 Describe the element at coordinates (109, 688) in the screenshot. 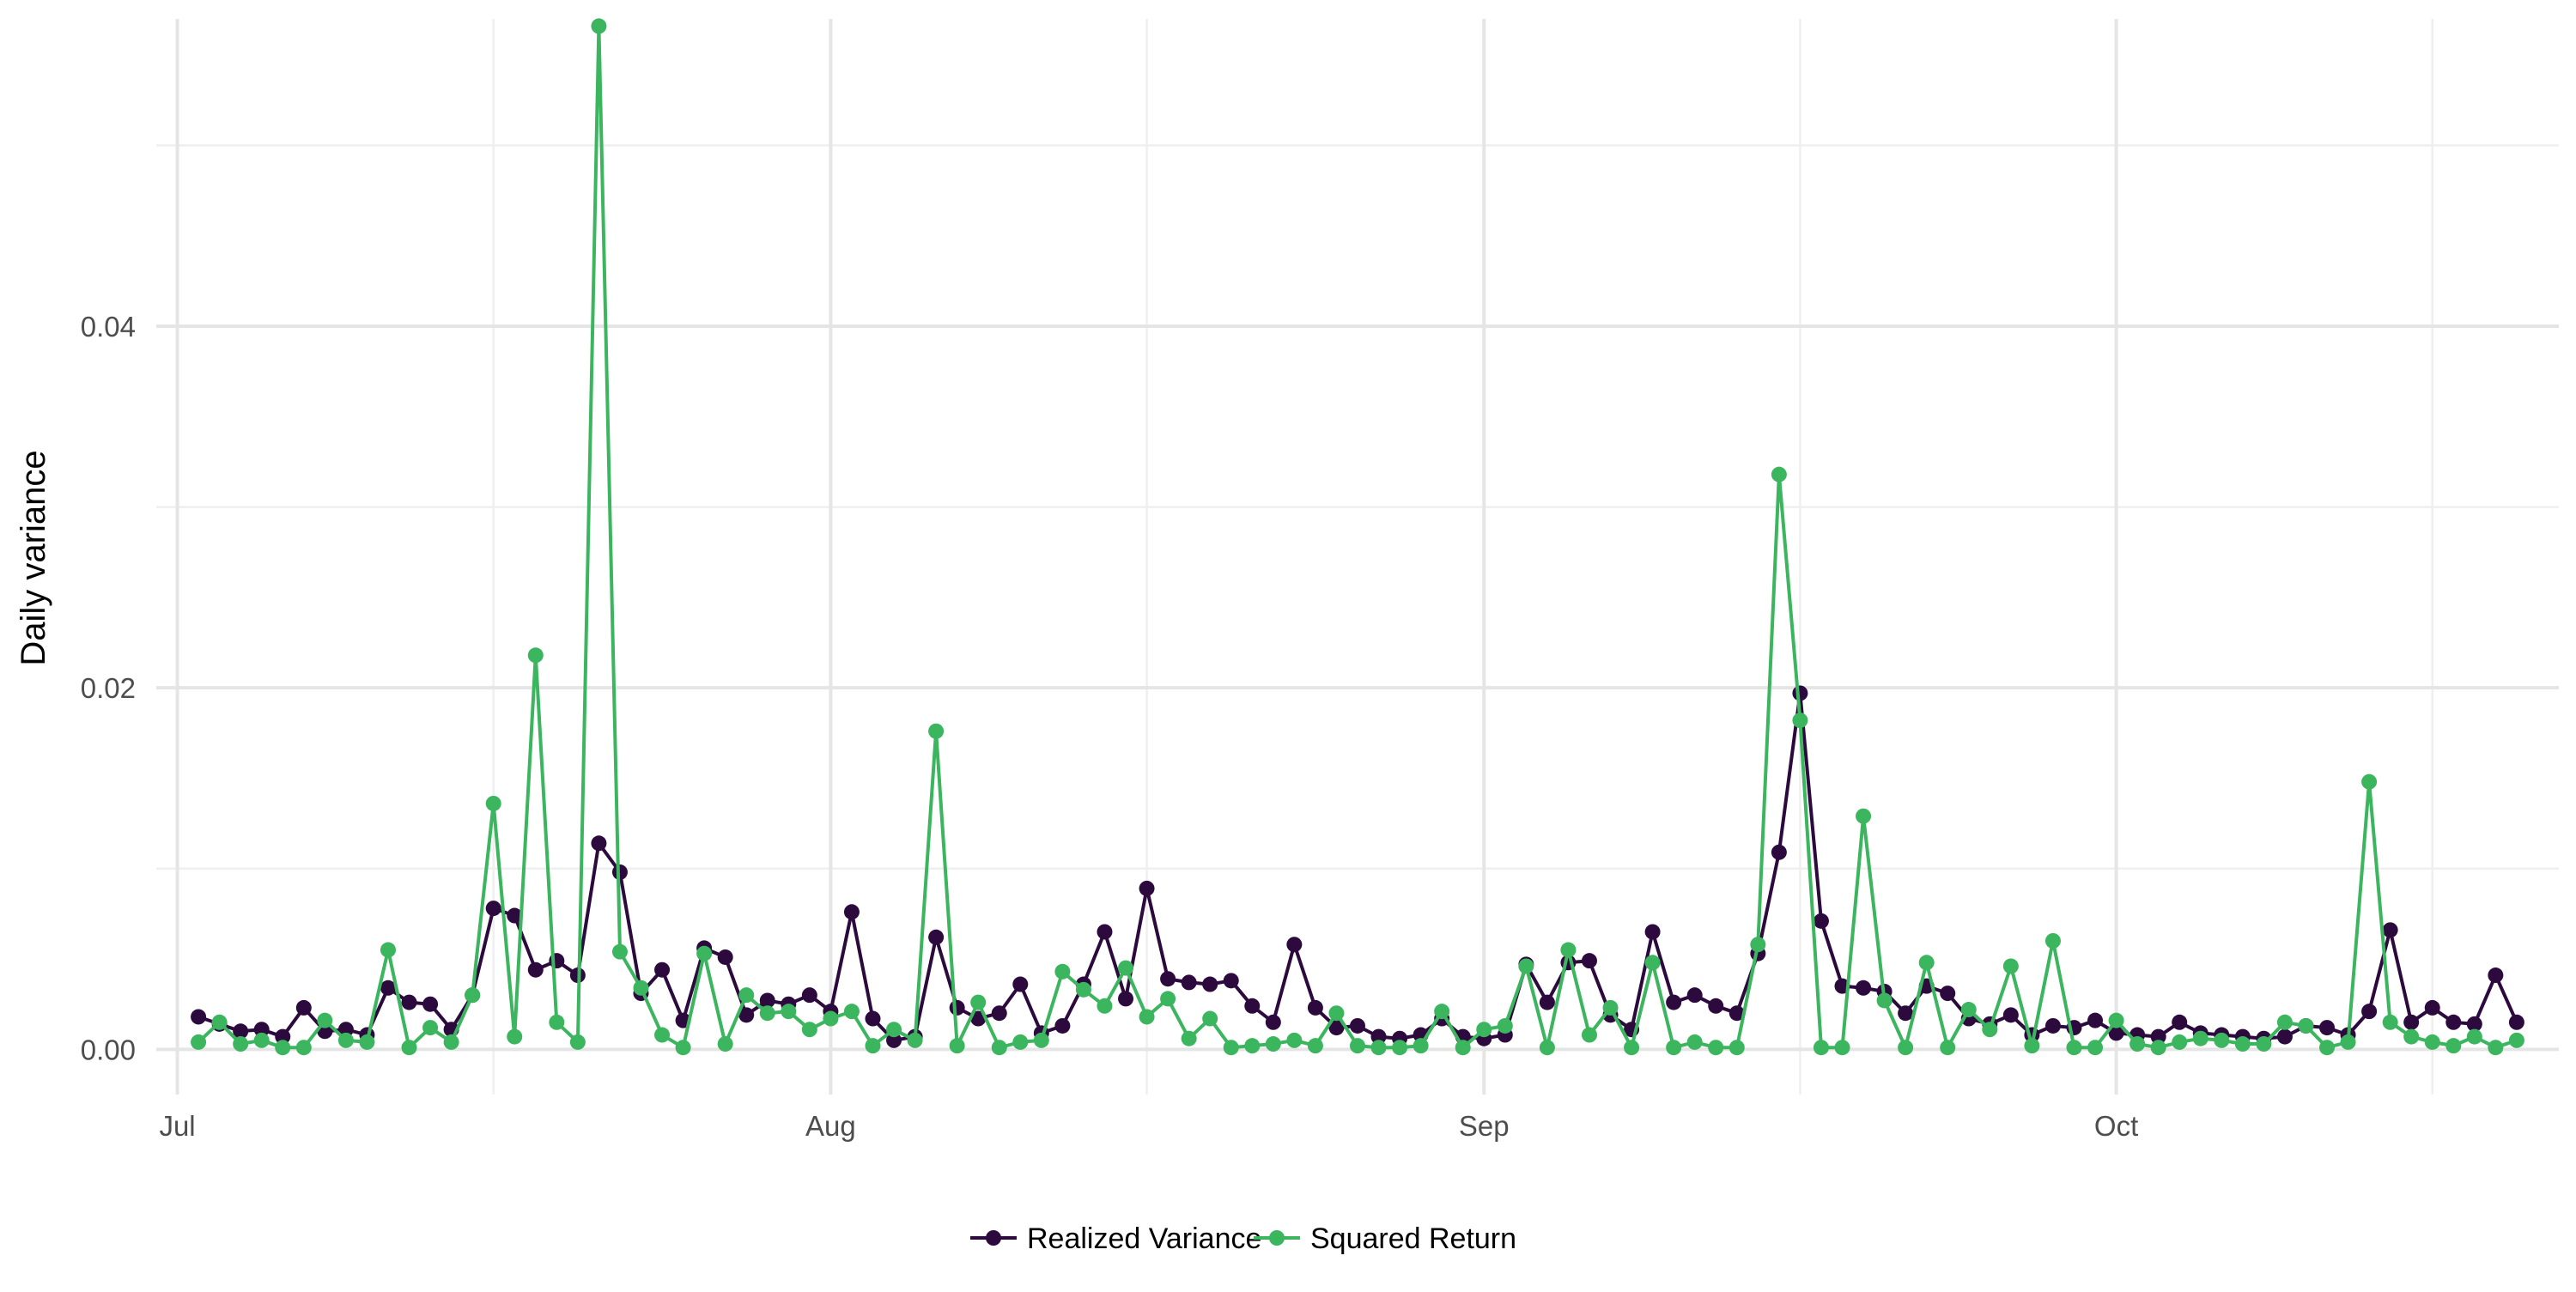

I see `y-axis-tick-labels: 0.00 0.02 0.04` at that location.